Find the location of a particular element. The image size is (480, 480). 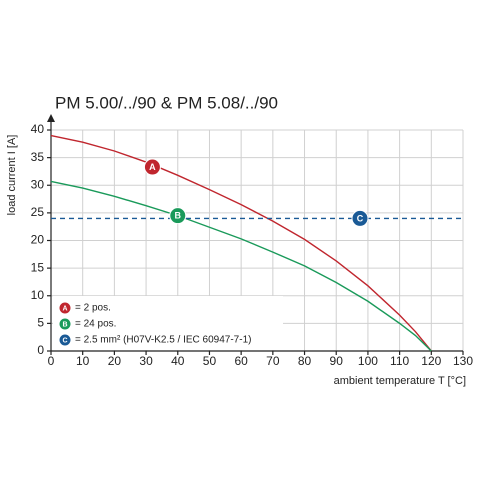

x-axis-label: ambient temperature T [°C] is located at coordinates (400, 381).